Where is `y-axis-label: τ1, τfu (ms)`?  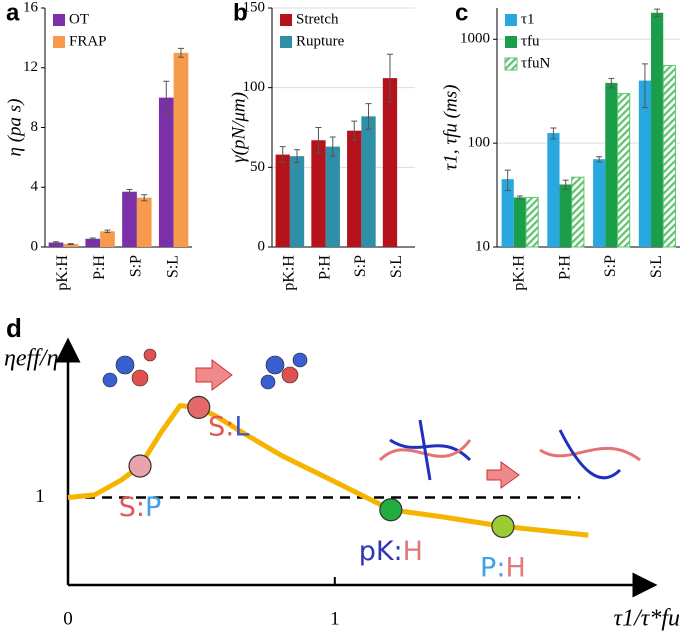
y-axis-label: τ1, τfu (ms) is located at coordinates (450, 128).